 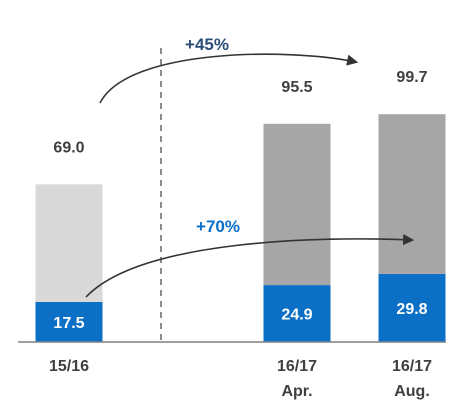 What do you see at coordinates (412, 366) in the screenshot?
I see `x-tick-label-2: 16/17` at bounding box center [412, 366].